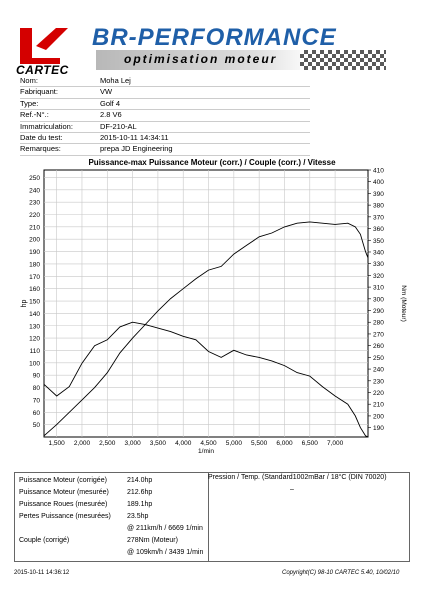 This screenshot has width=424, height=600. I want to click on footer-copyright: Copyright(C) 98-10 CARTEC 5.40, 10/02/10, so click(341, 573).